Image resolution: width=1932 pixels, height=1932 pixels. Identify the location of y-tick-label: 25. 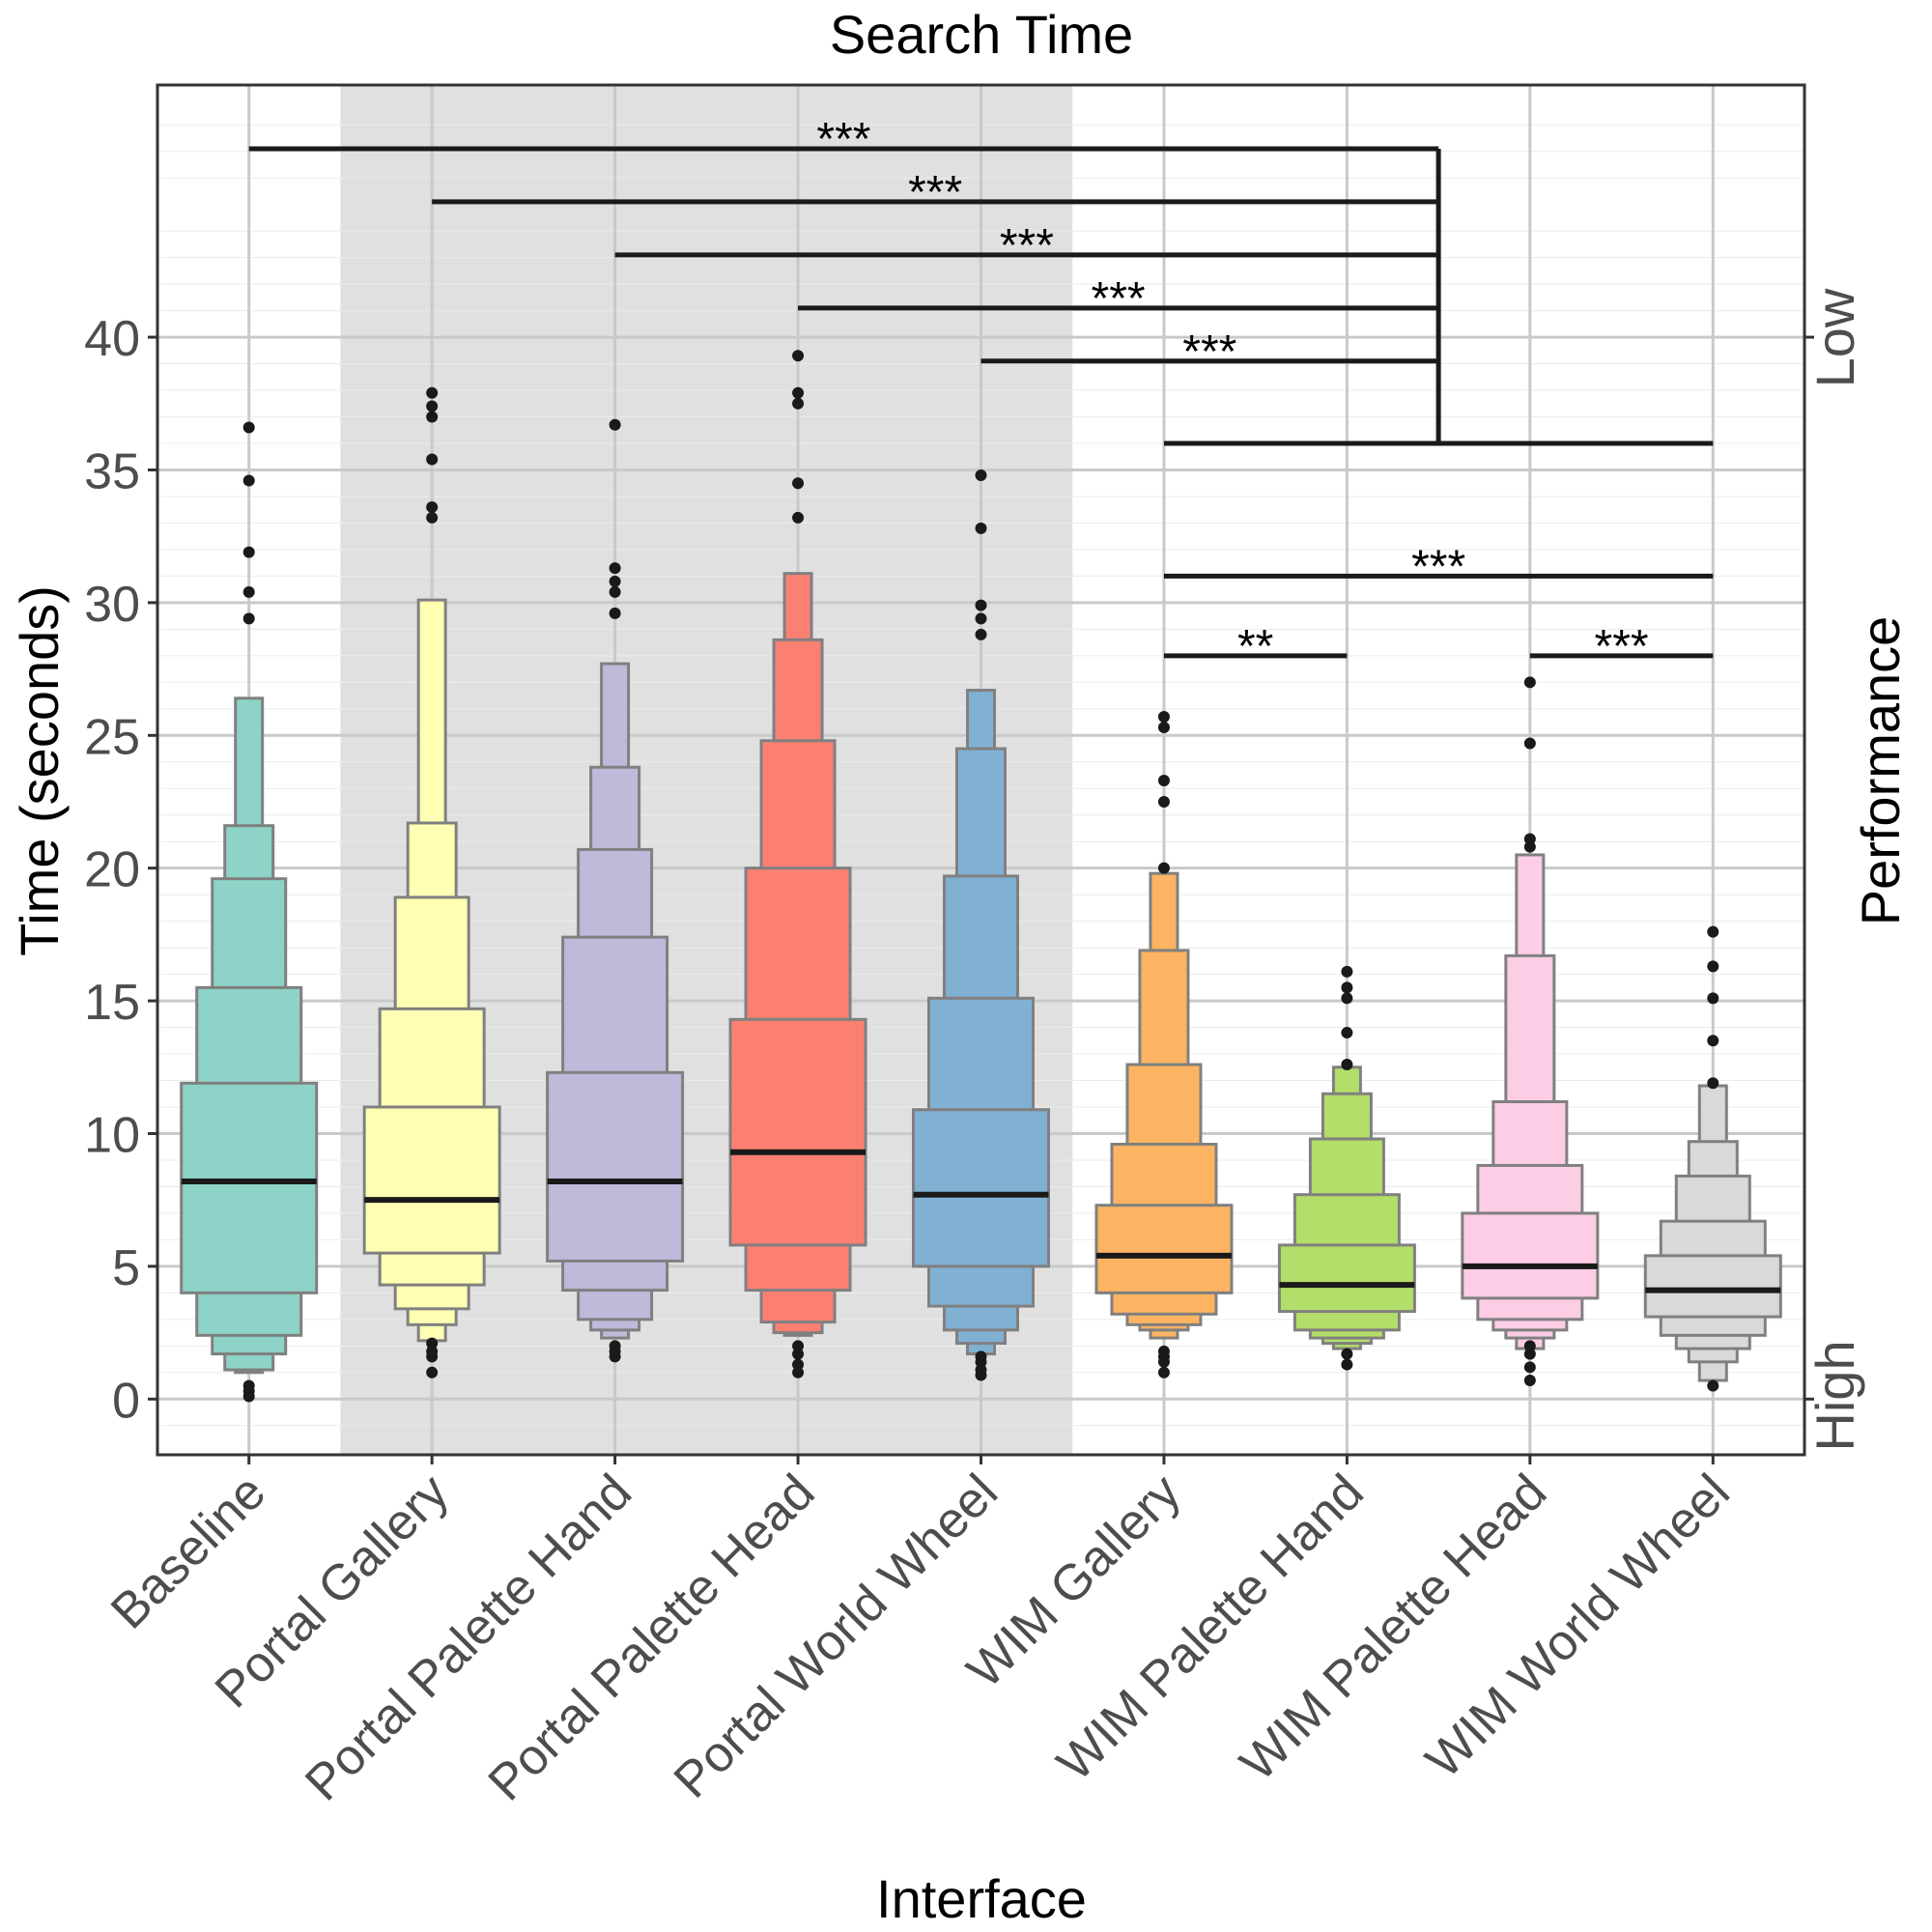
(112, 737).